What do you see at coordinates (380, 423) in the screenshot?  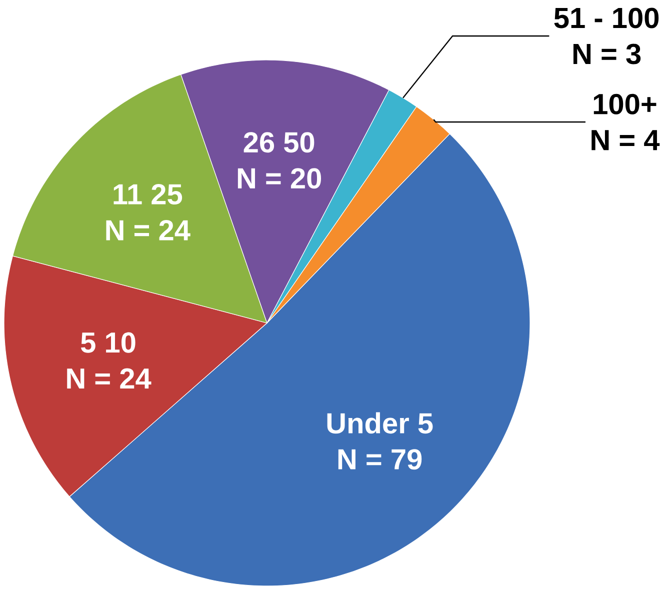 I see `slice-label: Under 5` at bounding box center [380, 423].